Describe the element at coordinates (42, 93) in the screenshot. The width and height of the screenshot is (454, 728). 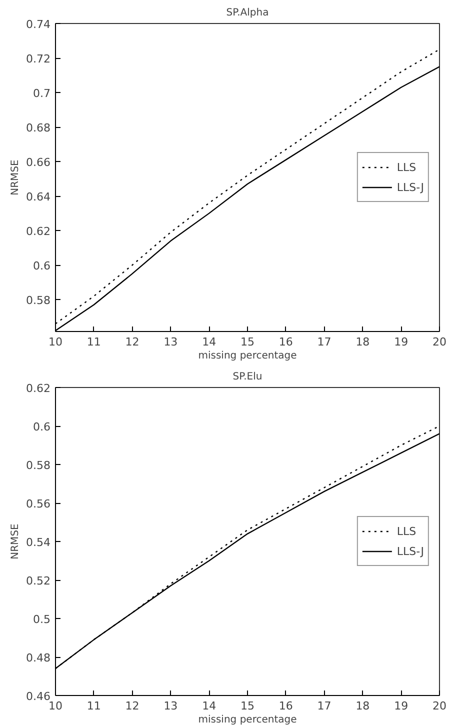
I see `y-tick-label: 0.7` at that location.